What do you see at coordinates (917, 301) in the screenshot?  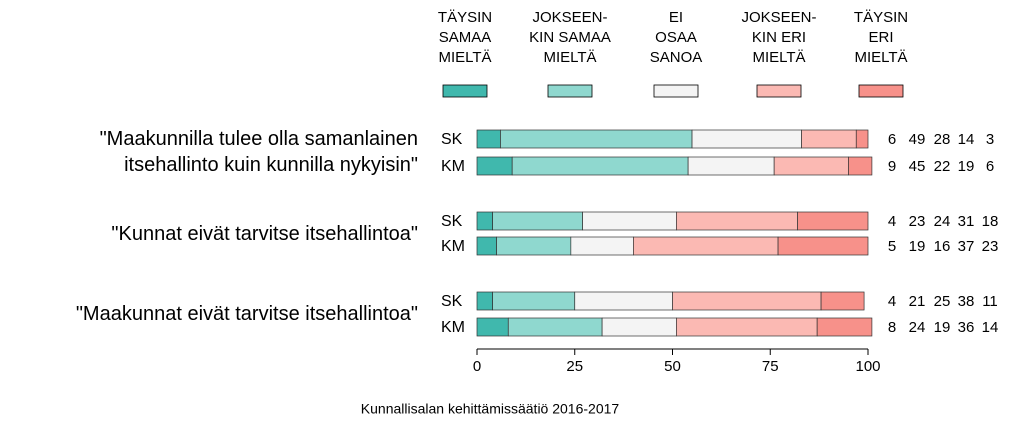 I see `value-label: 21` at bounding box center [917, 301].